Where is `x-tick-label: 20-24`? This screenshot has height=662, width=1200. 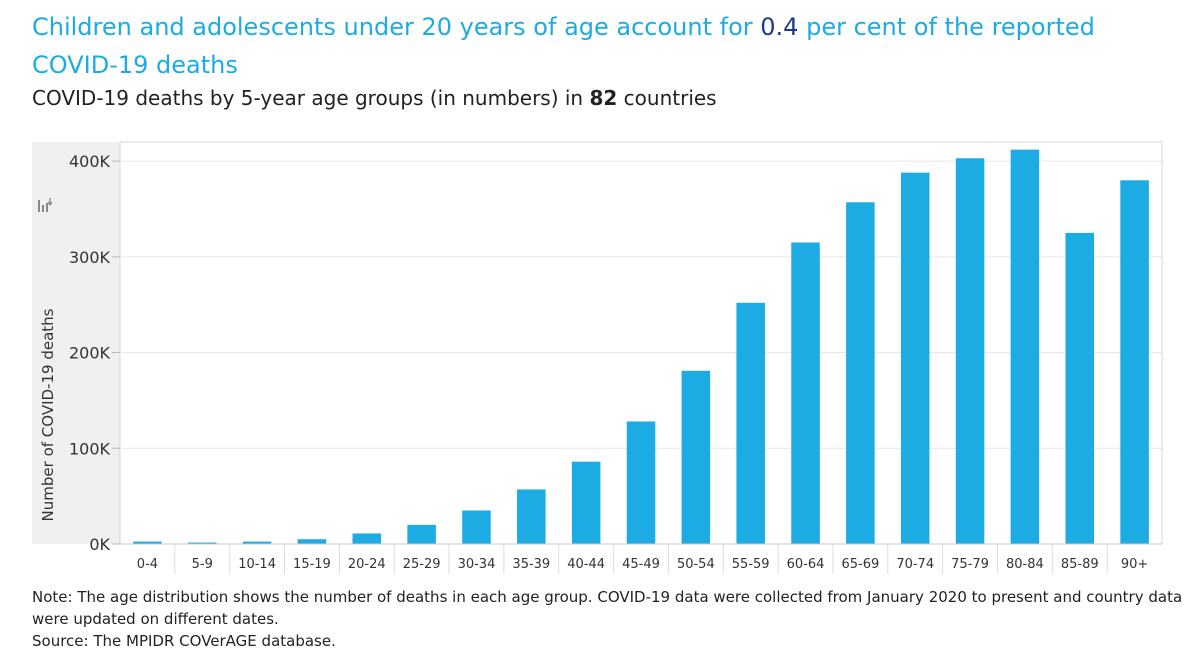
x-tick-label: 20-24 is located at coordinates (367, 564).